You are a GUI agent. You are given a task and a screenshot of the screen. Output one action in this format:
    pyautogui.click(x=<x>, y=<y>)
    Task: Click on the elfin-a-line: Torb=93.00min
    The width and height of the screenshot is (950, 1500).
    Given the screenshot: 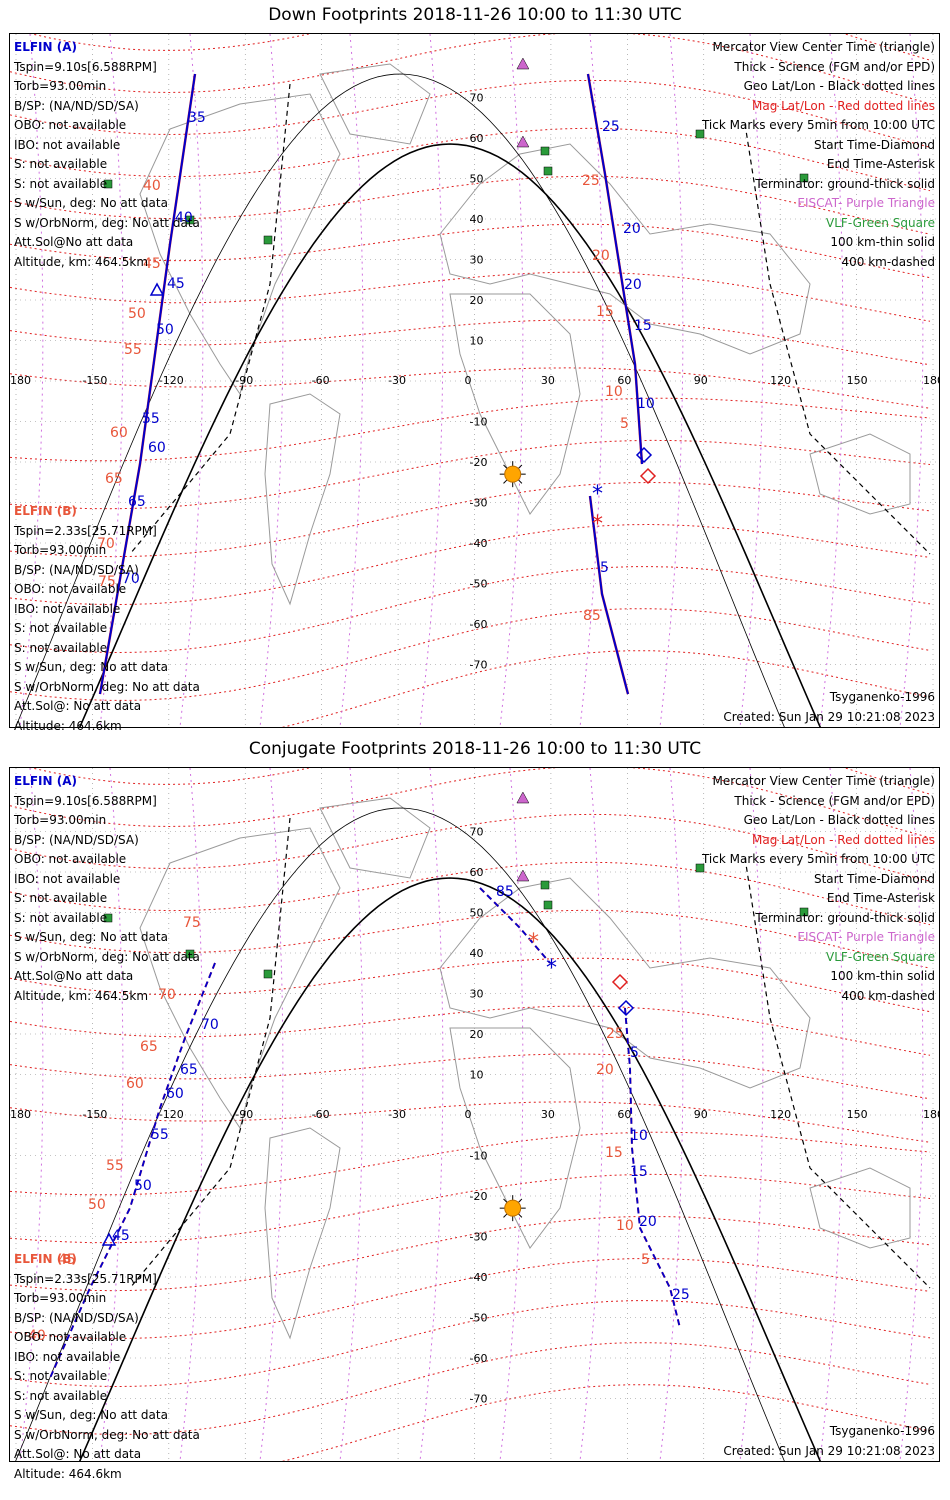 What is the action you would take?
    pyautogui.click(x=60, y=820)
    